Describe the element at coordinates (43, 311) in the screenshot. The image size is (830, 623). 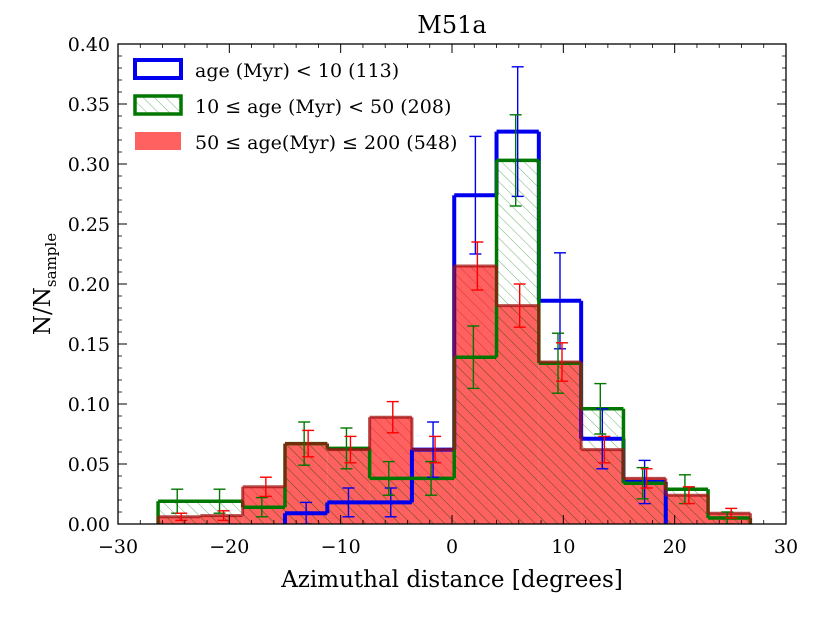
I see `y-axis-label-main: N/N` at that location.